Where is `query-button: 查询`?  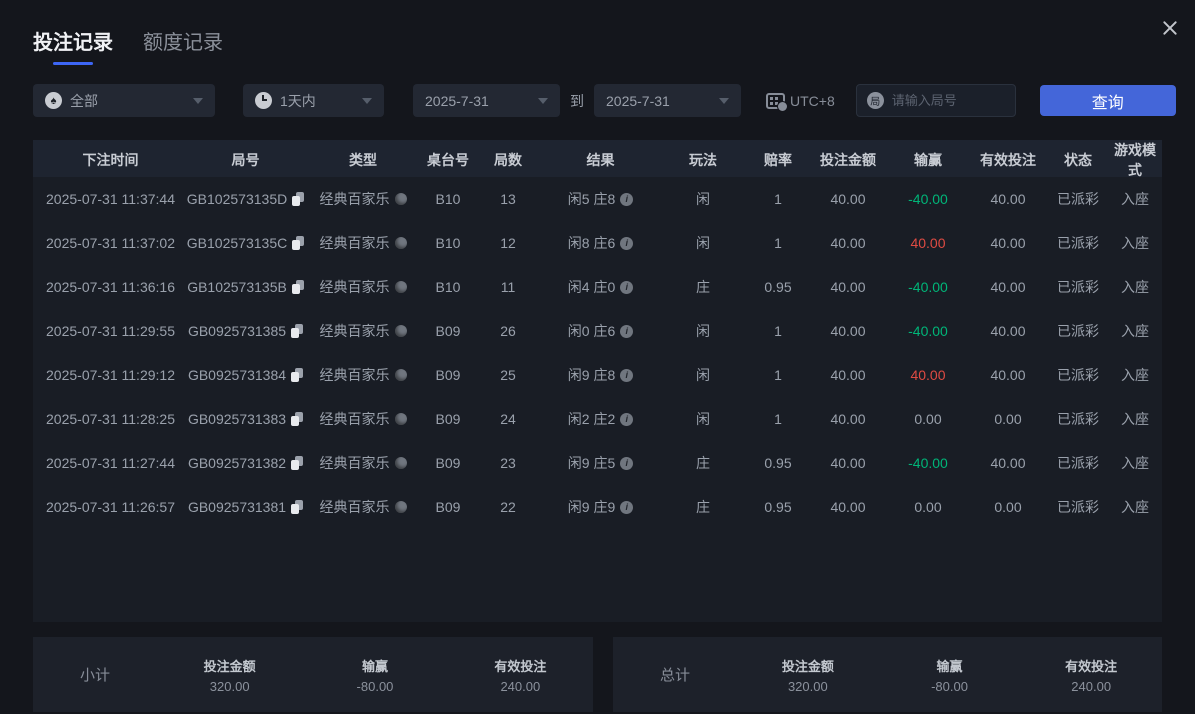
query-button: 查询 is located at coordinates (1107, 100).